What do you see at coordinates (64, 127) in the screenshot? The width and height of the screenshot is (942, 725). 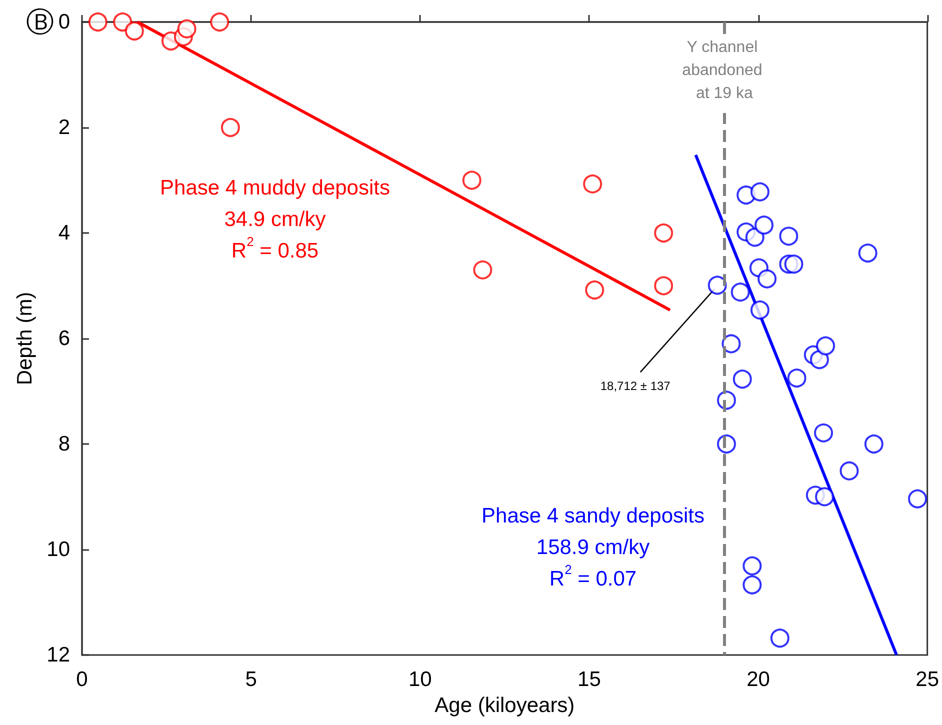 I see `y-tick-label: 2` at bounding box center [64, 127].